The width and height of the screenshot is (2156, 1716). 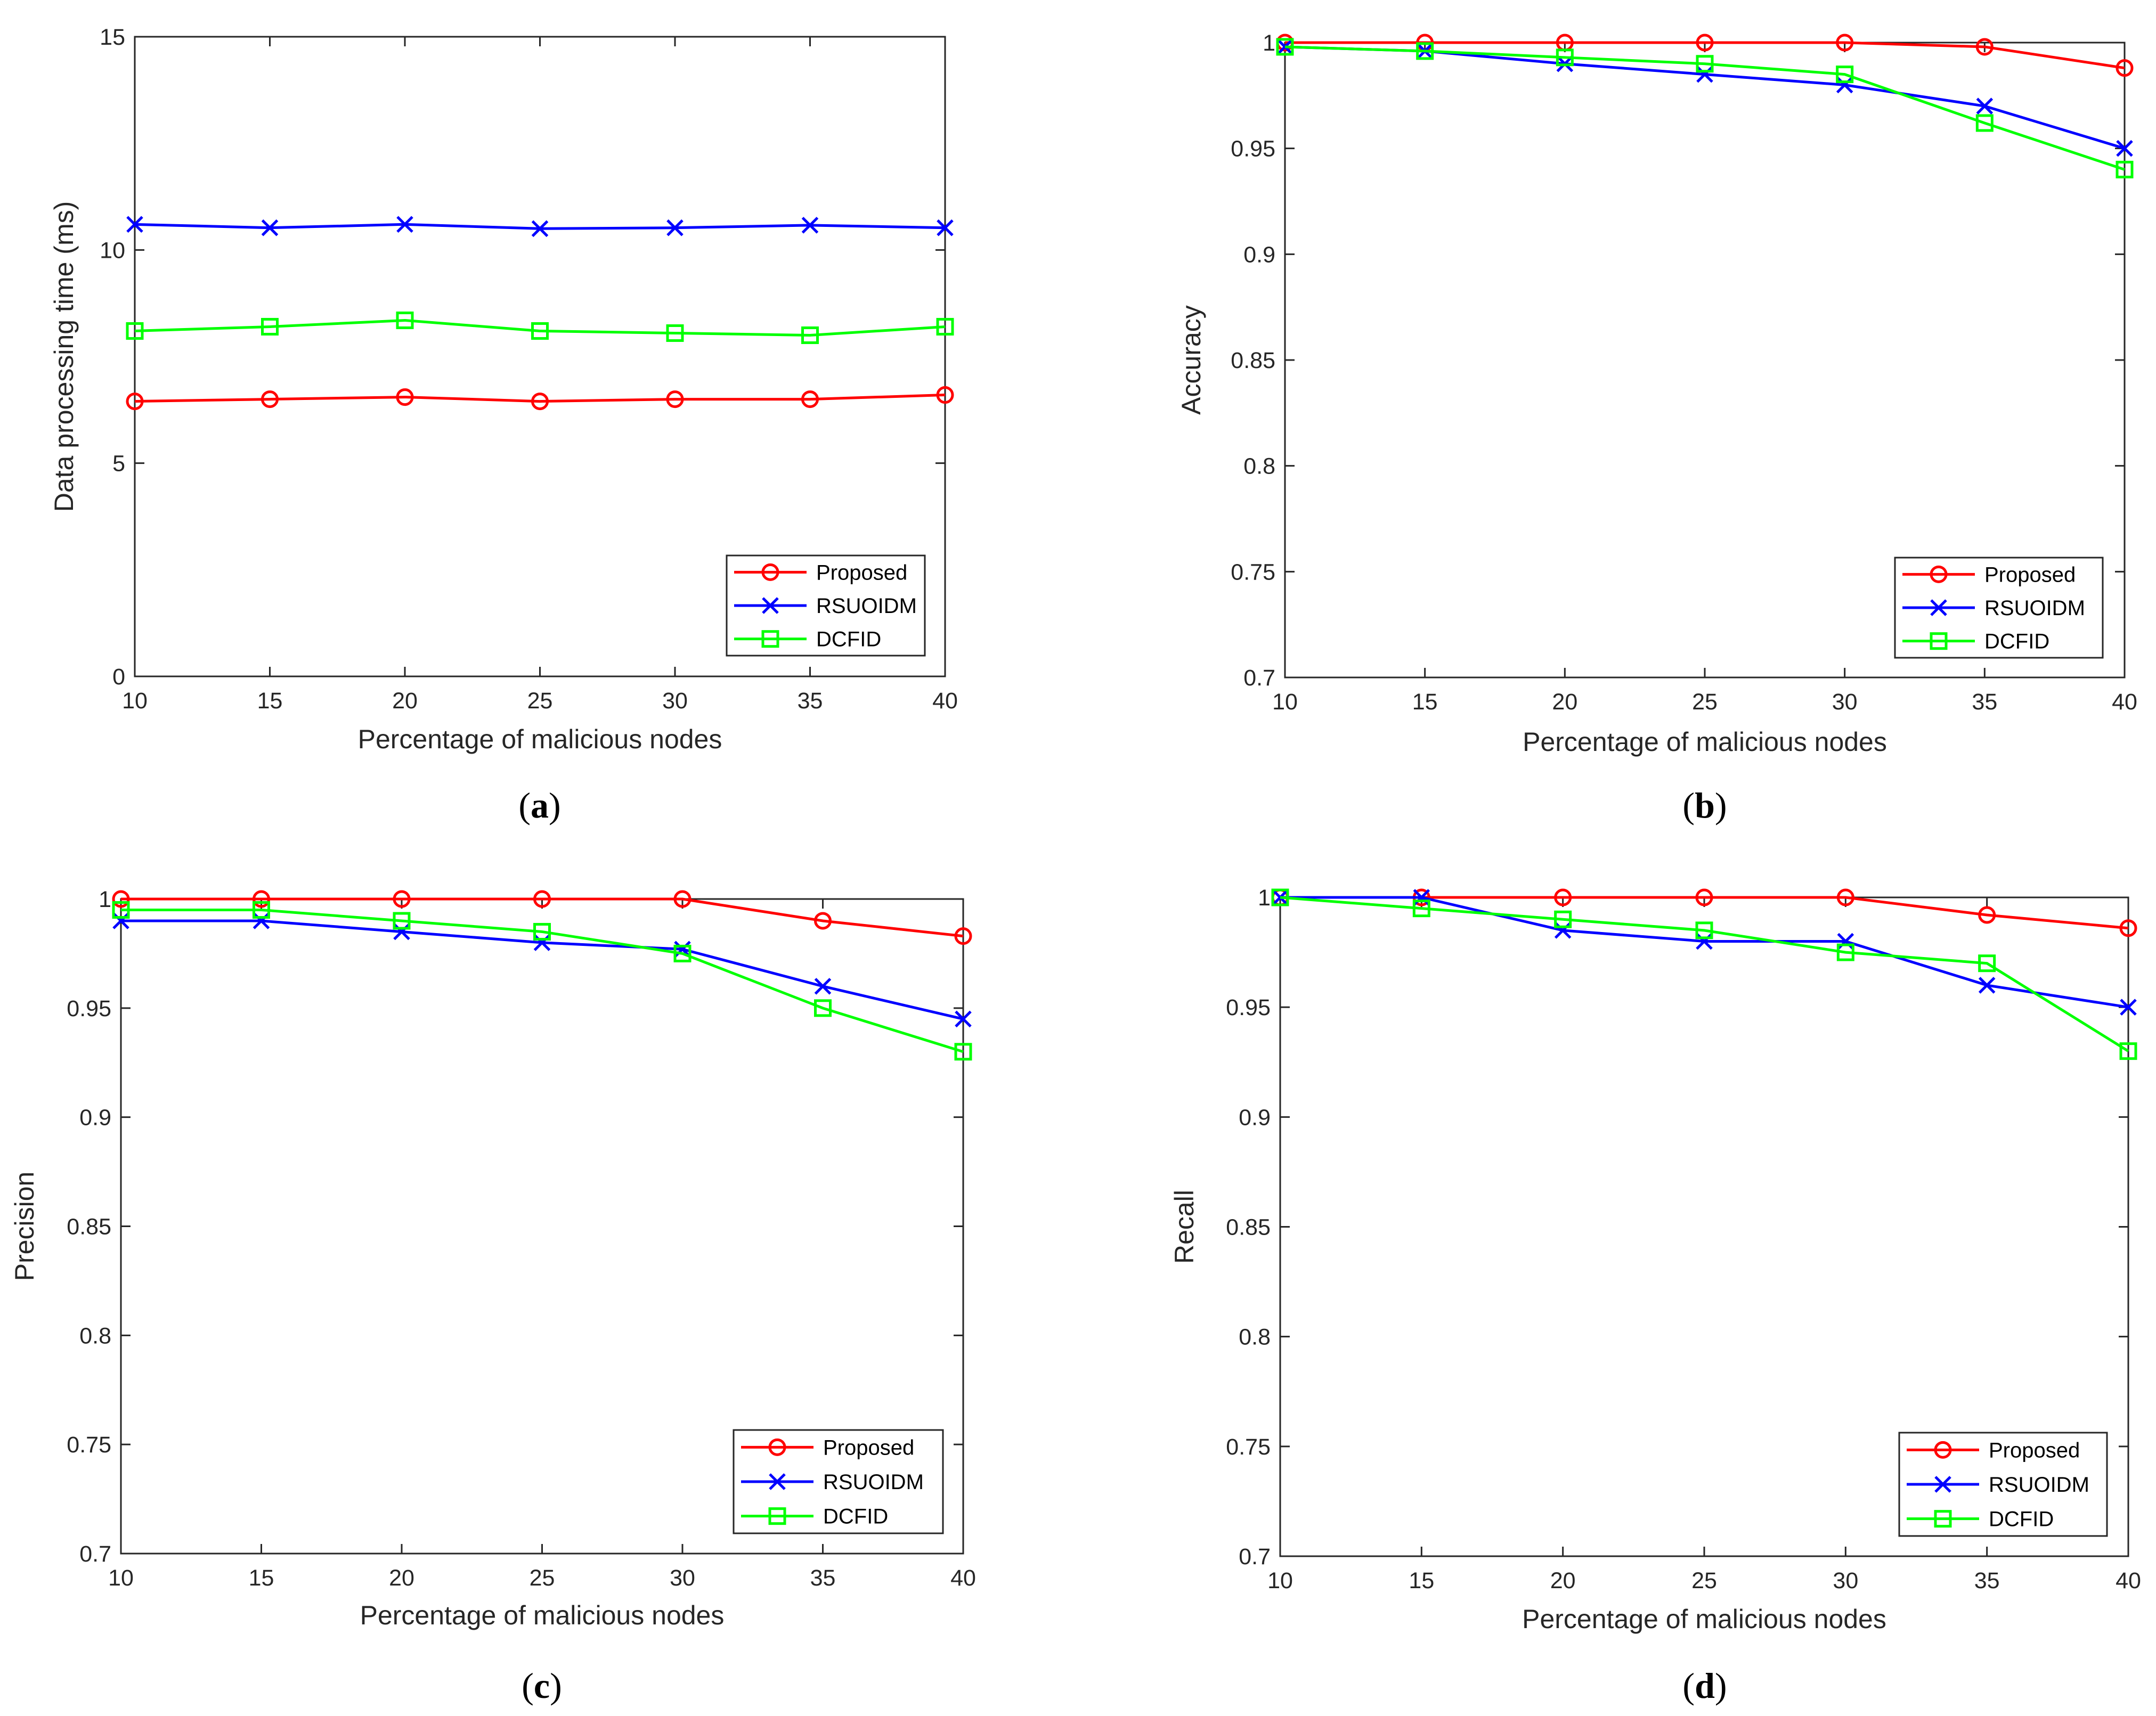 What do you see at coordinates (95, 1336) in the screenshot?
I see `panel-c-y-tick-label: 0.8` at bounding box center [95, 1336].